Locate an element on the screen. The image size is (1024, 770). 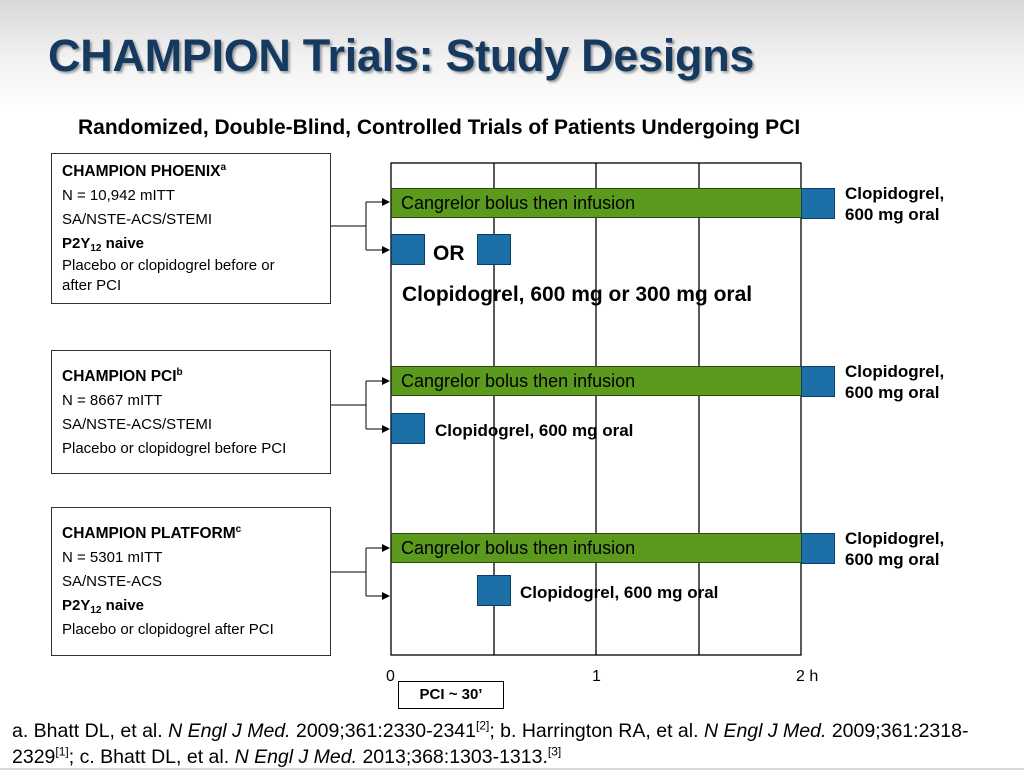
trial-name: CHAMPION PCIb is located at coordinates (122, 376).